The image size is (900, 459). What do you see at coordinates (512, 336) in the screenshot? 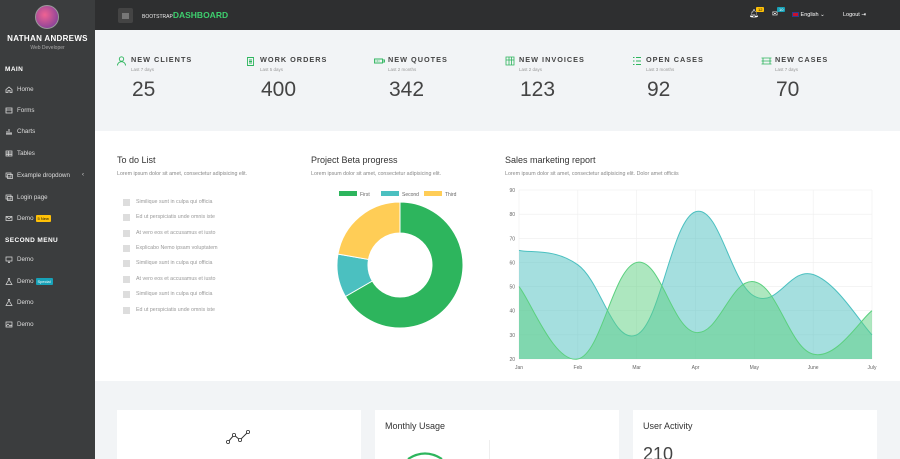
I see `y-tick-label: 30` at bounding box center [512, 336].